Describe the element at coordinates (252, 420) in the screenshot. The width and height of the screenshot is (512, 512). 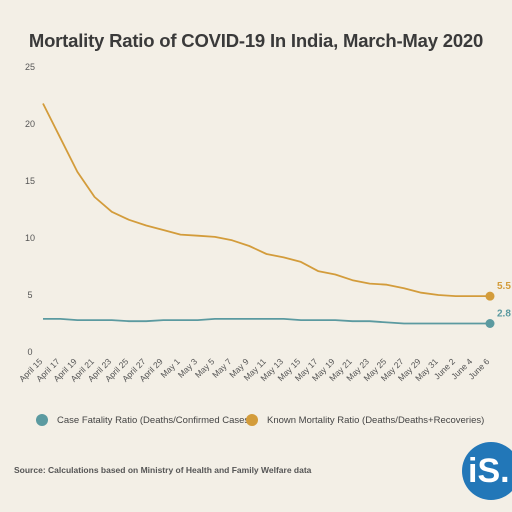
I see `legend-marker-known-mortality` at that location.